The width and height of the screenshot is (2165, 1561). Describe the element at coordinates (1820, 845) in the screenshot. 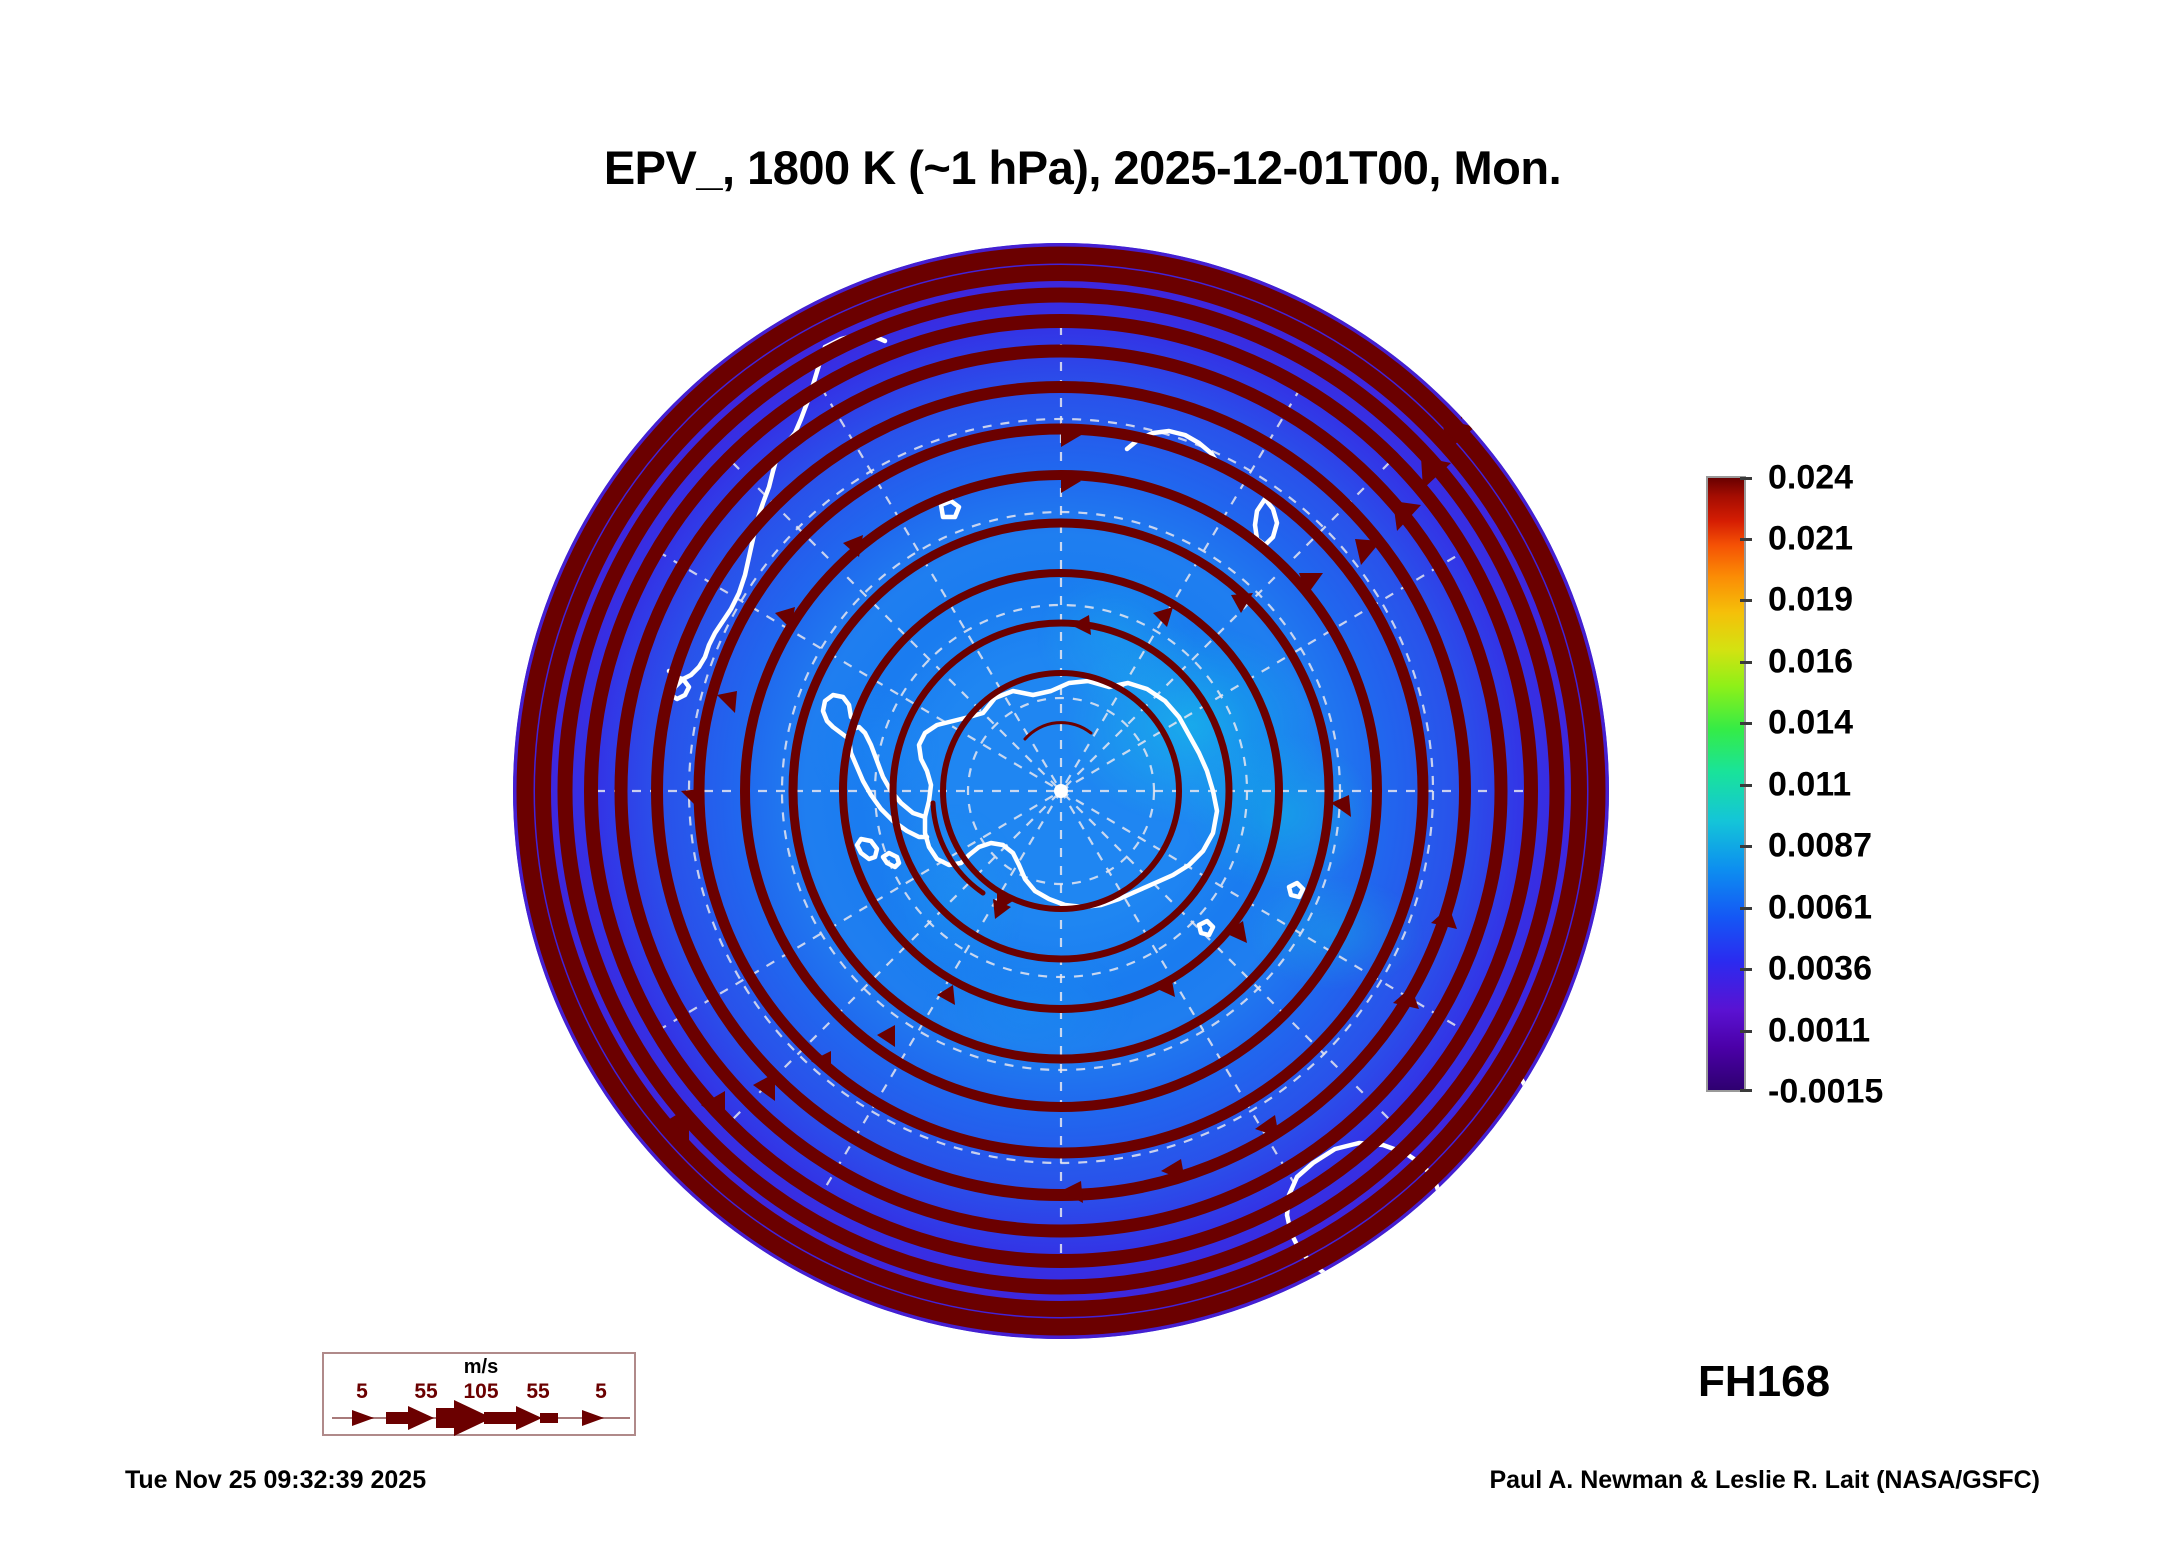

I see `colorbar-label: 0.0087` at that location.